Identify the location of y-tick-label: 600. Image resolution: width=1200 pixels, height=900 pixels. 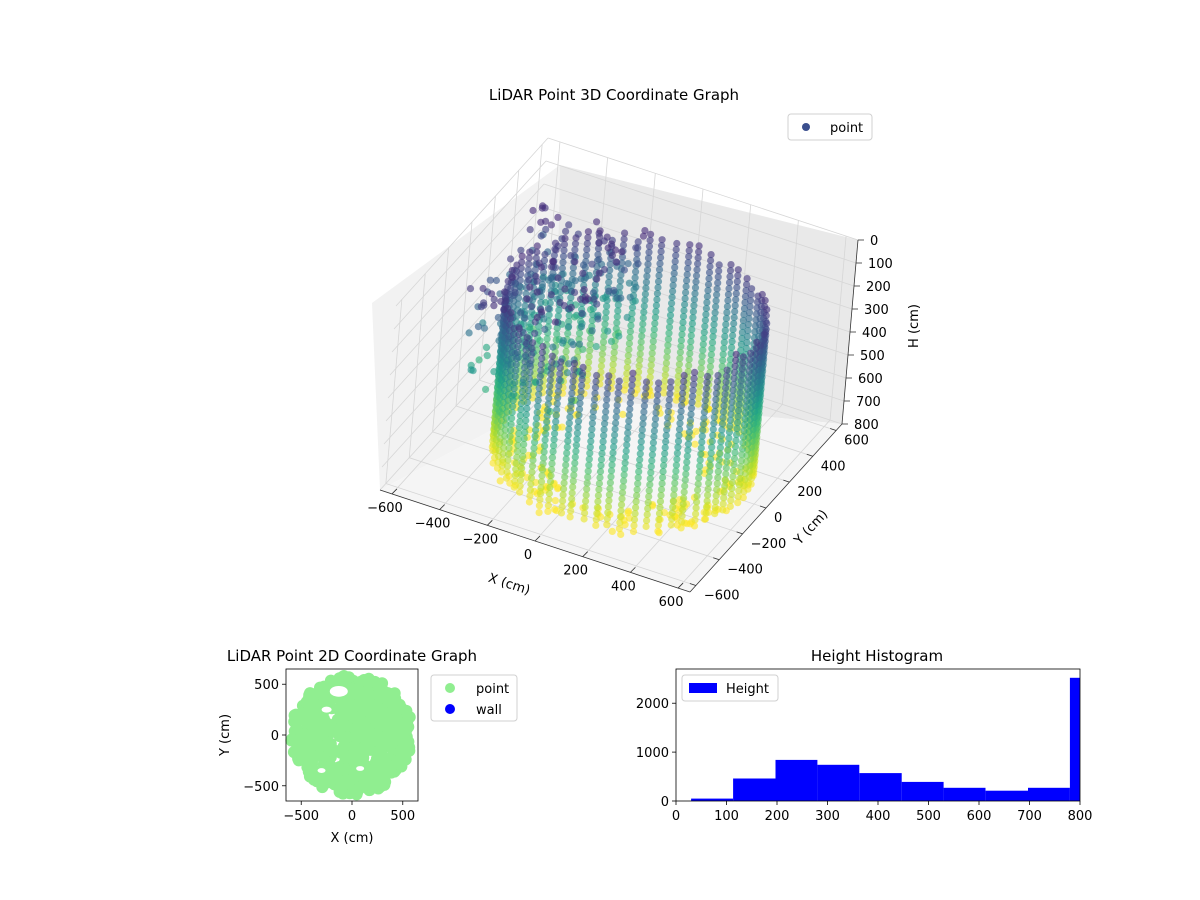
(856, 440).